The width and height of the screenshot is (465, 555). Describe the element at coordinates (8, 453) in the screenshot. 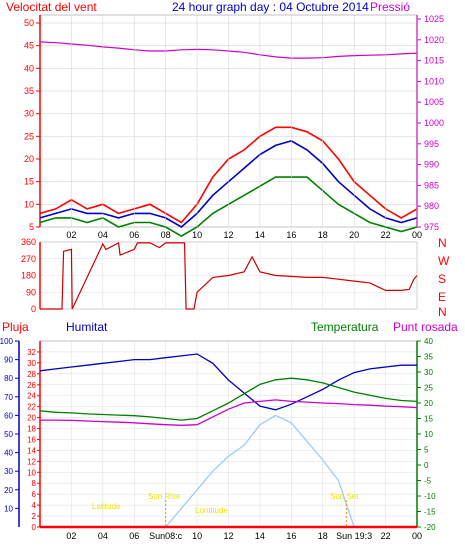

I see `humidity-tick-label: 40` at that location.